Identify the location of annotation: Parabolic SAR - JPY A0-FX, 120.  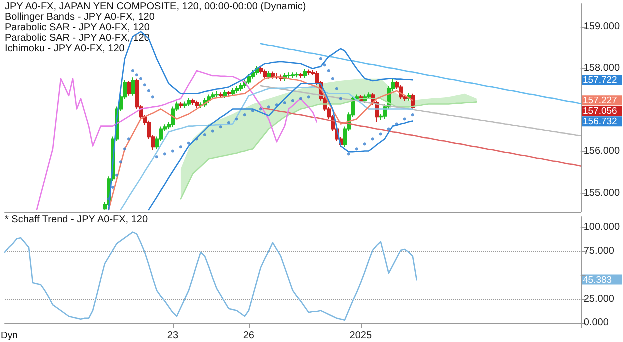
(77, 28).